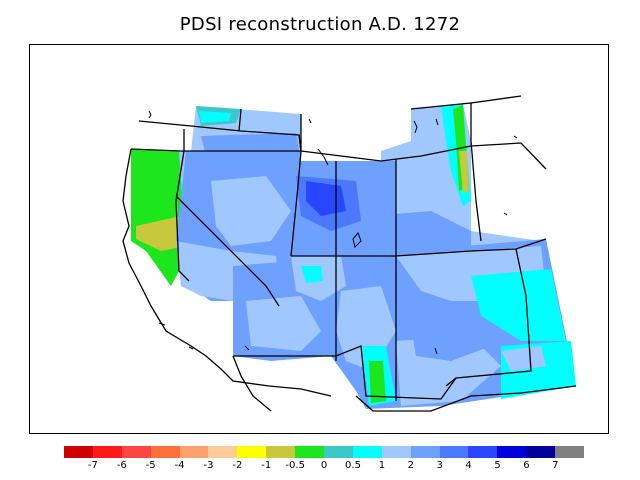 The height and width of the screenshot is (480, 640). I want to click on colorbar-tick-label: -3, so click(208, 465).